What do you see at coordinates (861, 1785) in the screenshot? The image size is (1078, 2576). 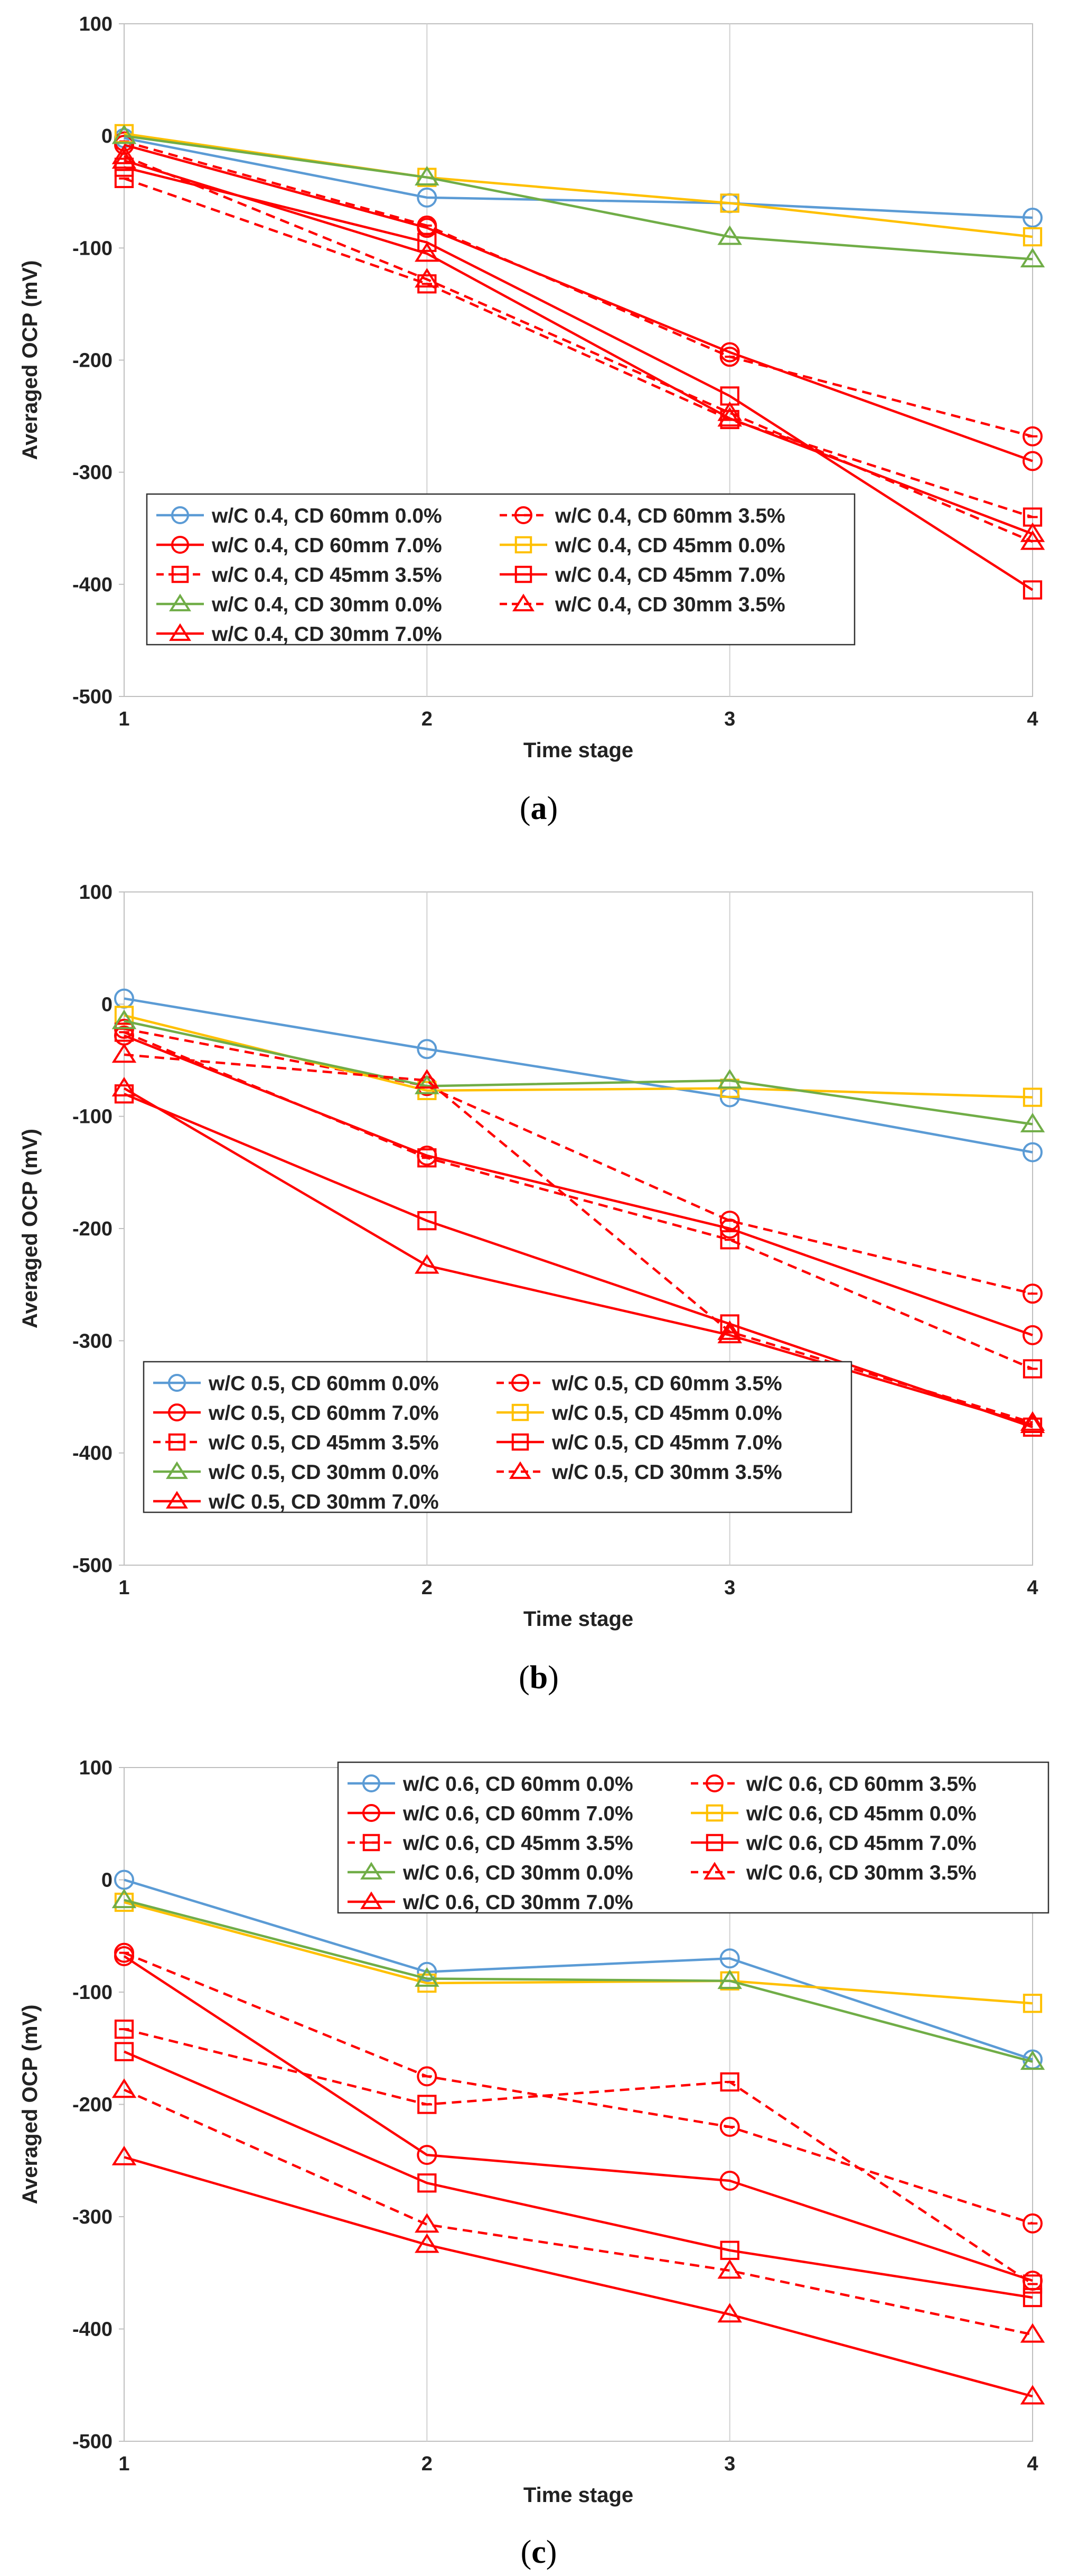 I see `legend-label-2: w/C 0.6, CD 60mm 3.5%` at bounding box center [861, 1785].